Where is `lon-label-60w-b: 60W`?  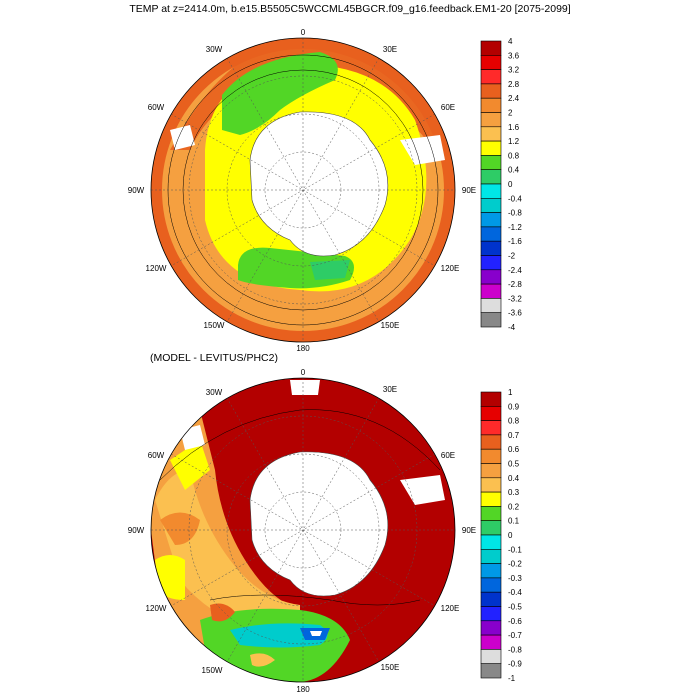
lon-label-60w-b: 60W is located at coordinates (156, 455).